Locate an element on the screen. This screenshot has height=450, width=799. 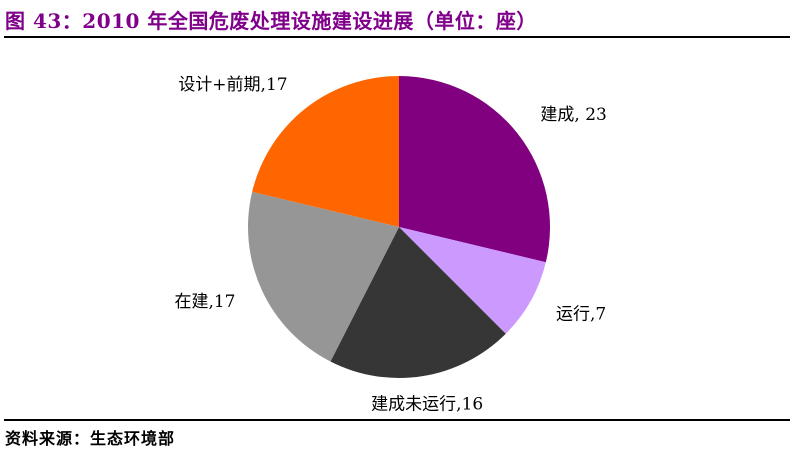
pie-label-built: 建成, 23 is located at coordinates (573, 115).